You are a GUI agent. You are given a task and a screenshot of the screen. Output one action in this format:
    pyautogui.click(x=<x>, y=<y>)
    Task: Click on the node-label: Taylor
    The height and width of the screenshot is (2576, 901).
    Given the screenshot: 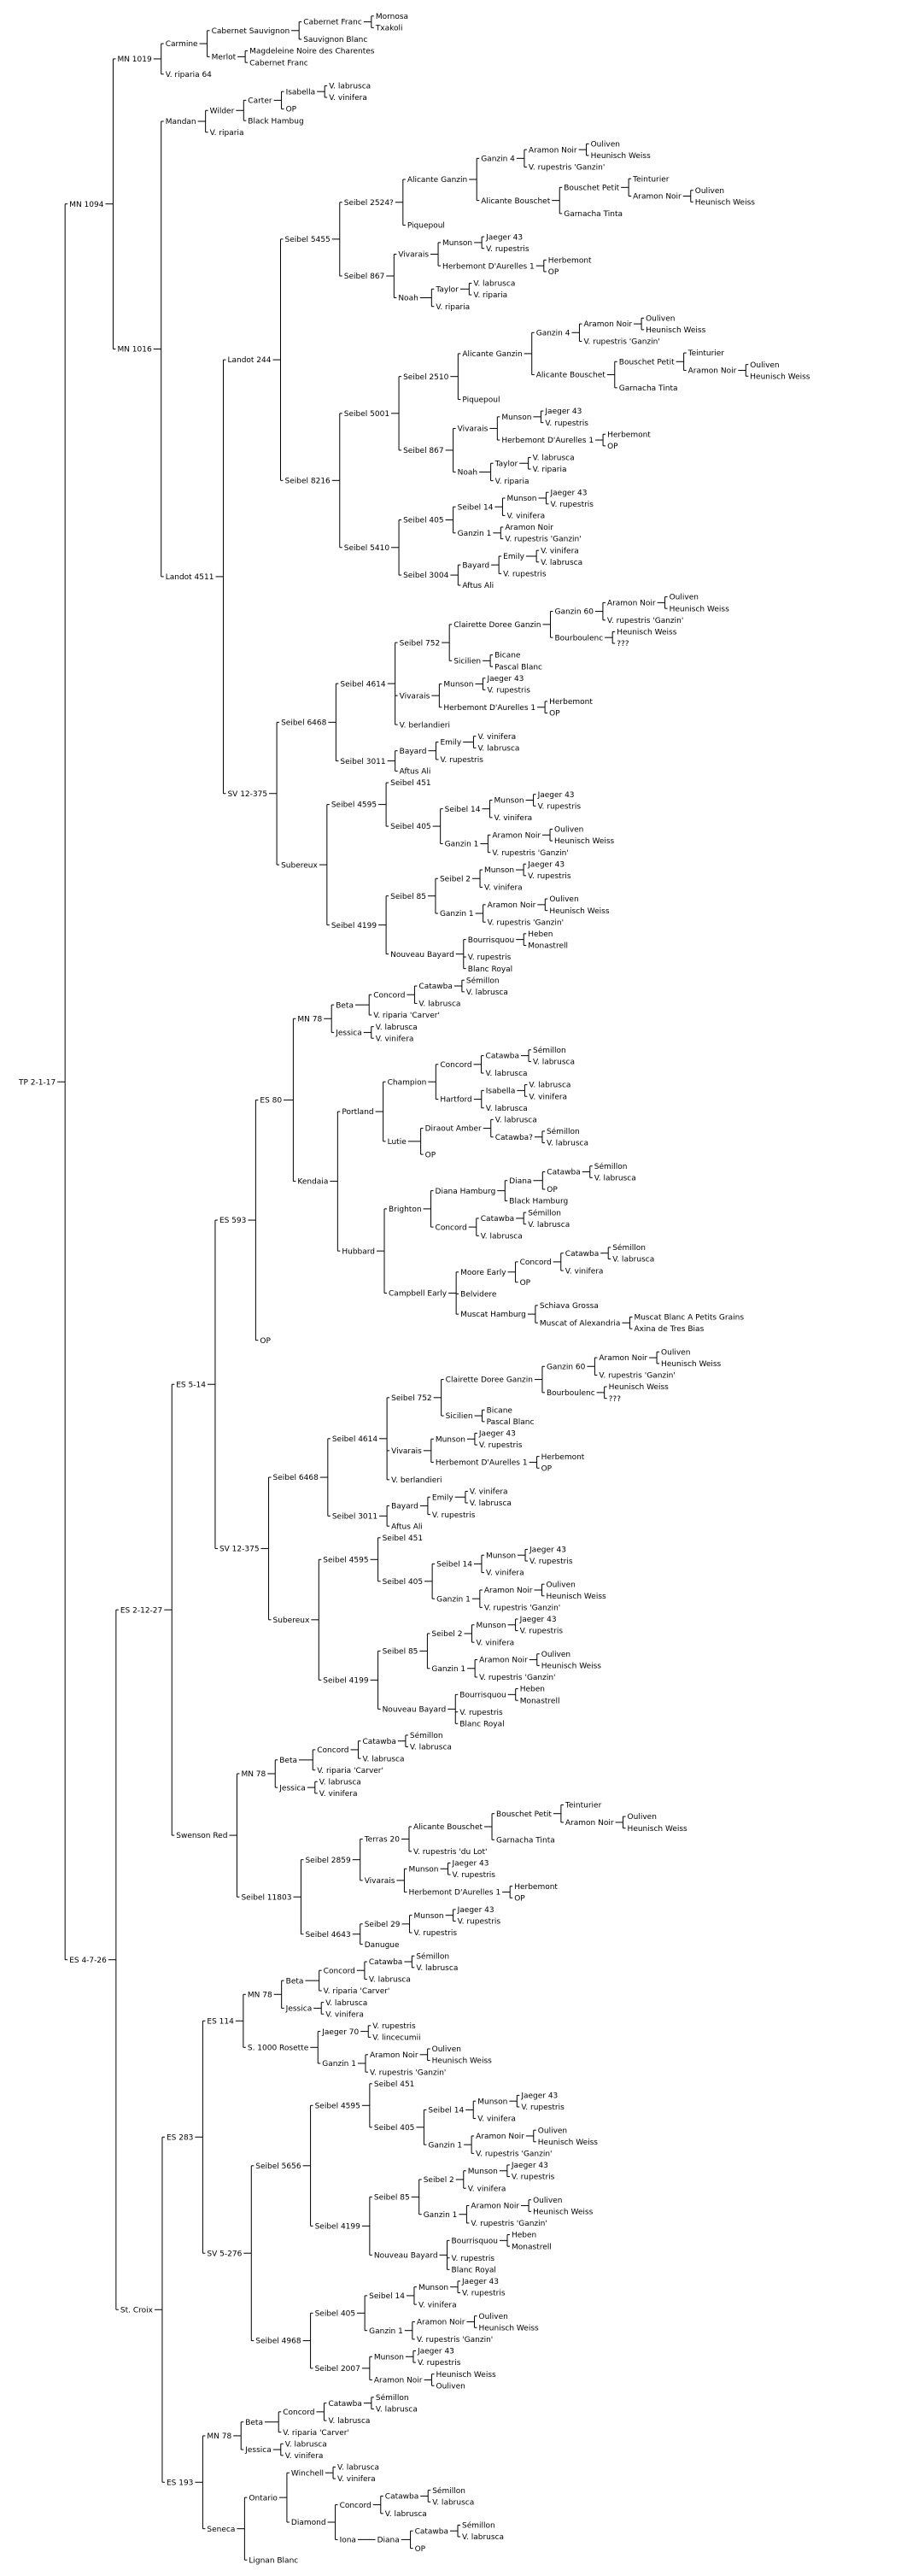 What is the action you would take?
    pyautogui.click(x=447, y=289)
    